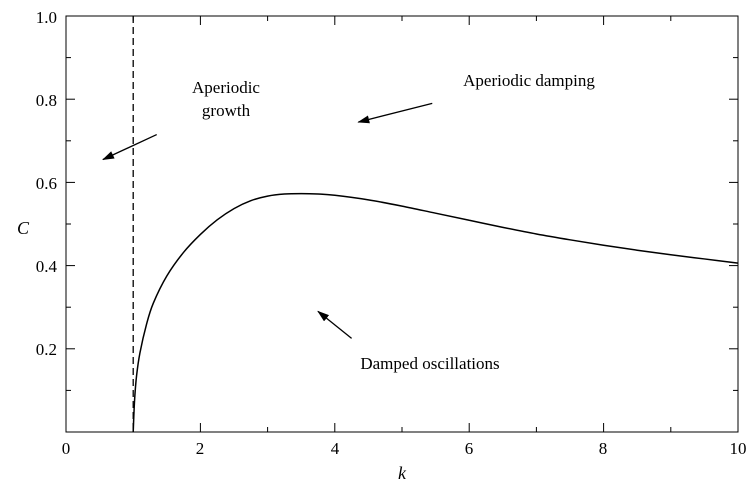 The height and width of the screenshot is (487, 754). I want to click on y-tick-label: 0.2, so click(46, 349).